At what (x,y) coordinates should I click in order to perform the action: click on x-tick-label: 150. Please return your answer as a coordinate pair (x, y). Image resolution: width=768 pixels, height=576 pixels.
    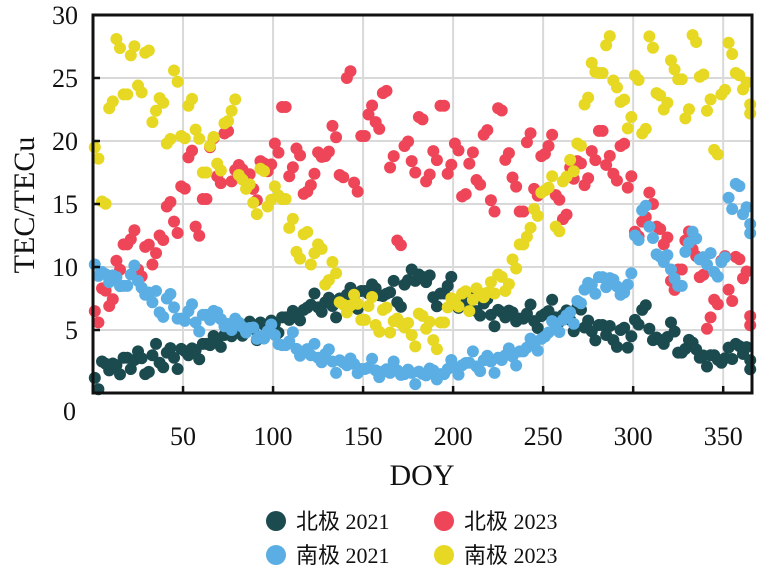
    Looking at the image, I should click on (363, 436).